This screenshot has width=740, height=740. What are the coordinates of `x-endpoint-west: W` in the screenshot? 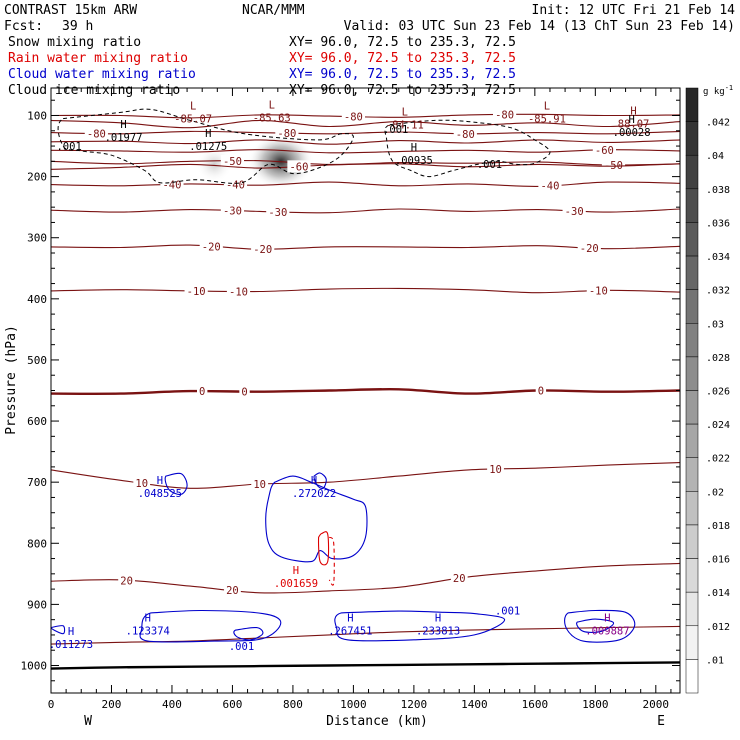 It's located at (88, 721).